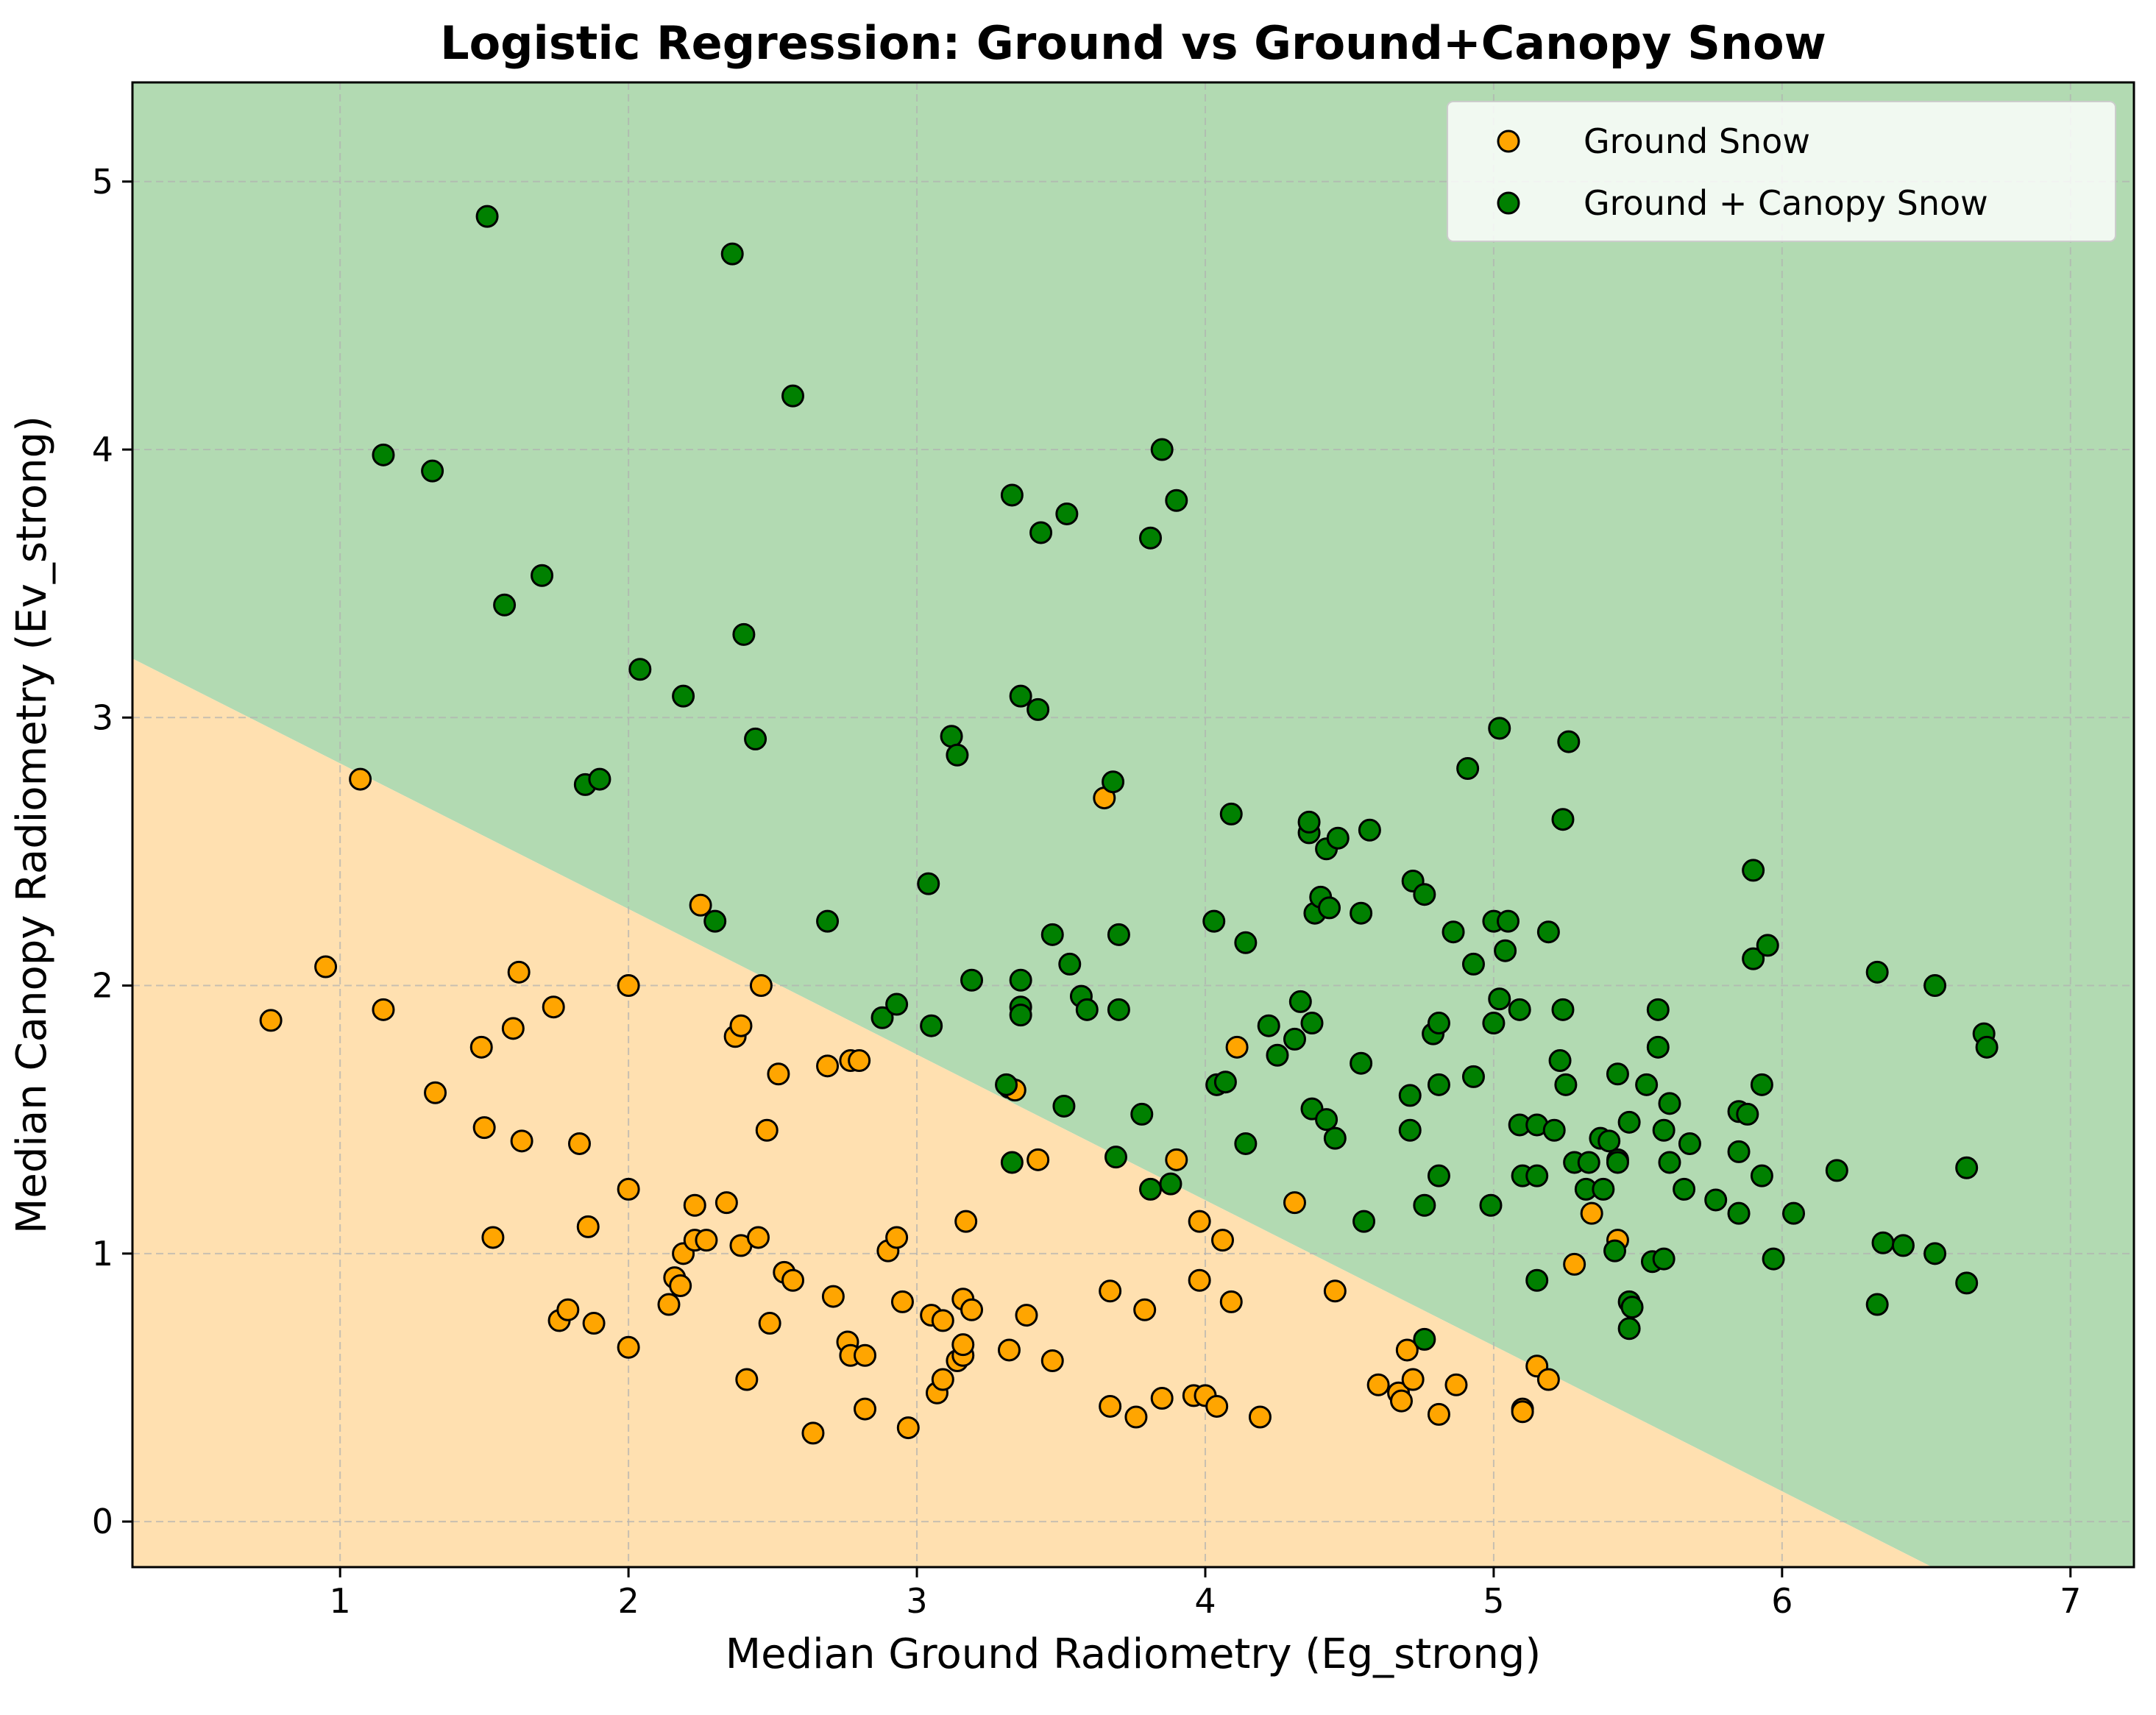 Image resolution: width=2156 pixels, height=1715 pixels. Describe the element at coordinates (2070, 1601) in the screenshot. I see `x-tick-label: 7` at that location.